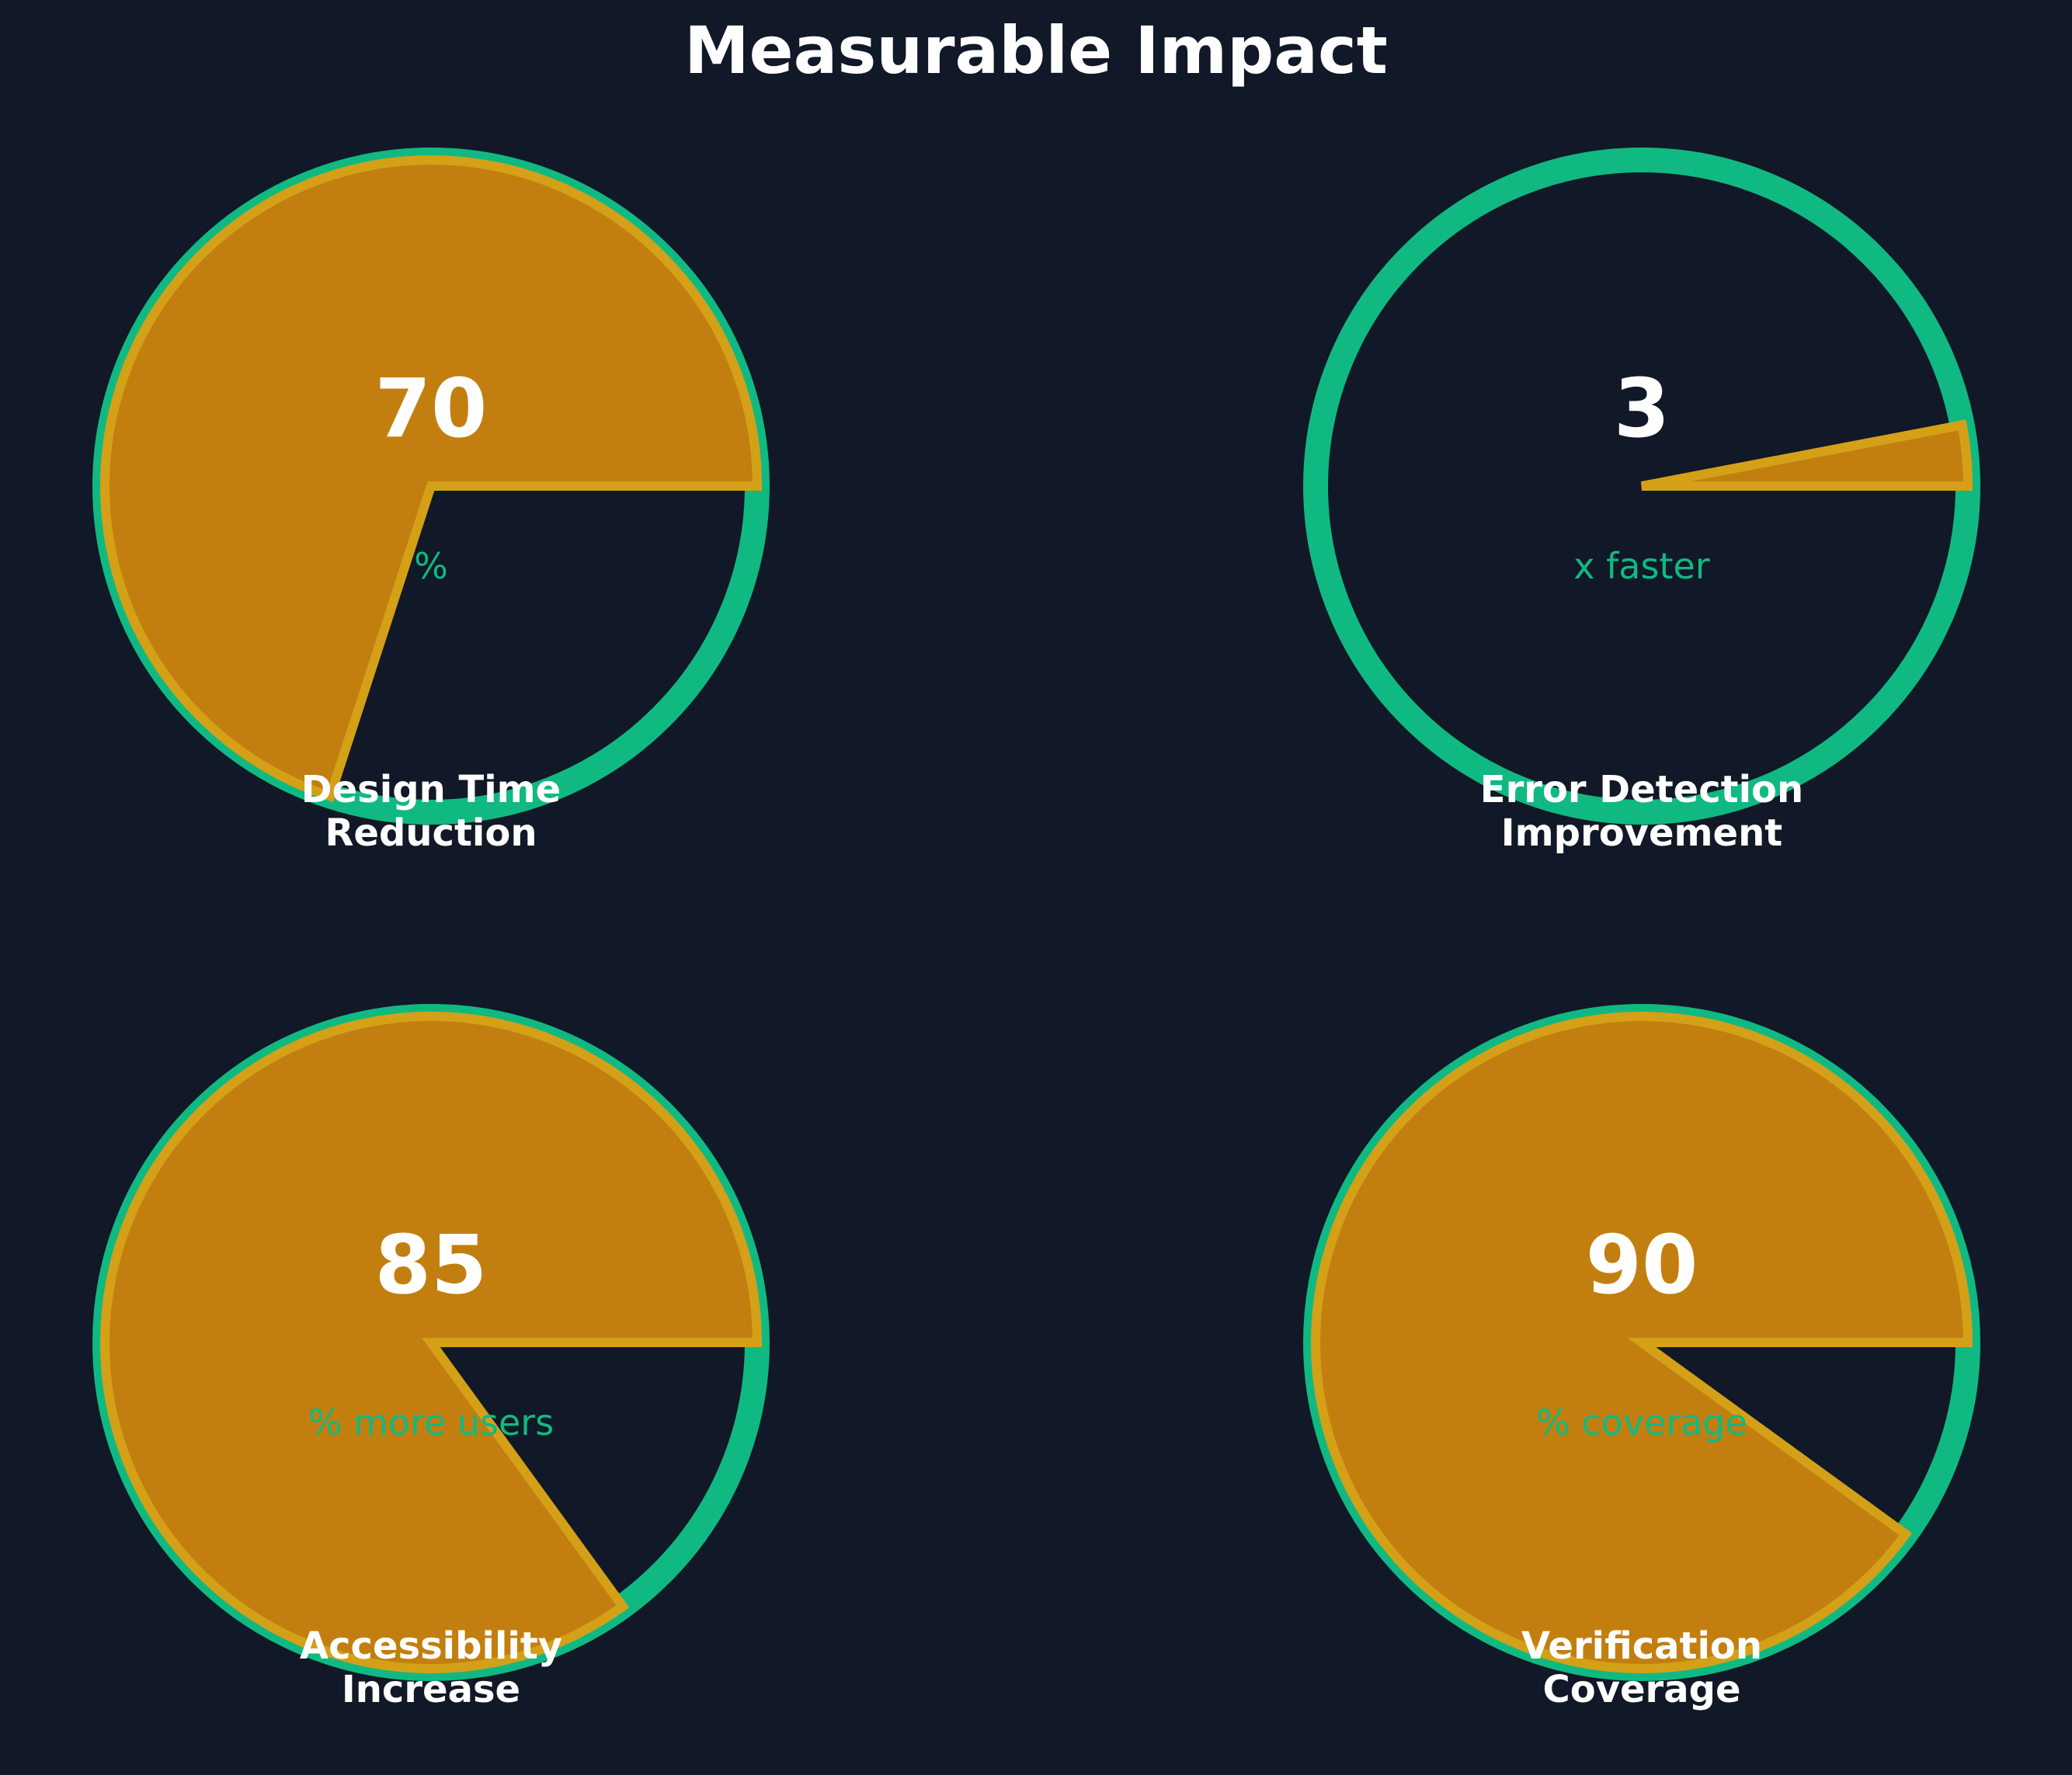 The width and height of the screenshot is (2072, 1775). Describe the element at coordinates (431, 1646) in the screenshot. I see `gauge-label-line: Accessibility` at that location.